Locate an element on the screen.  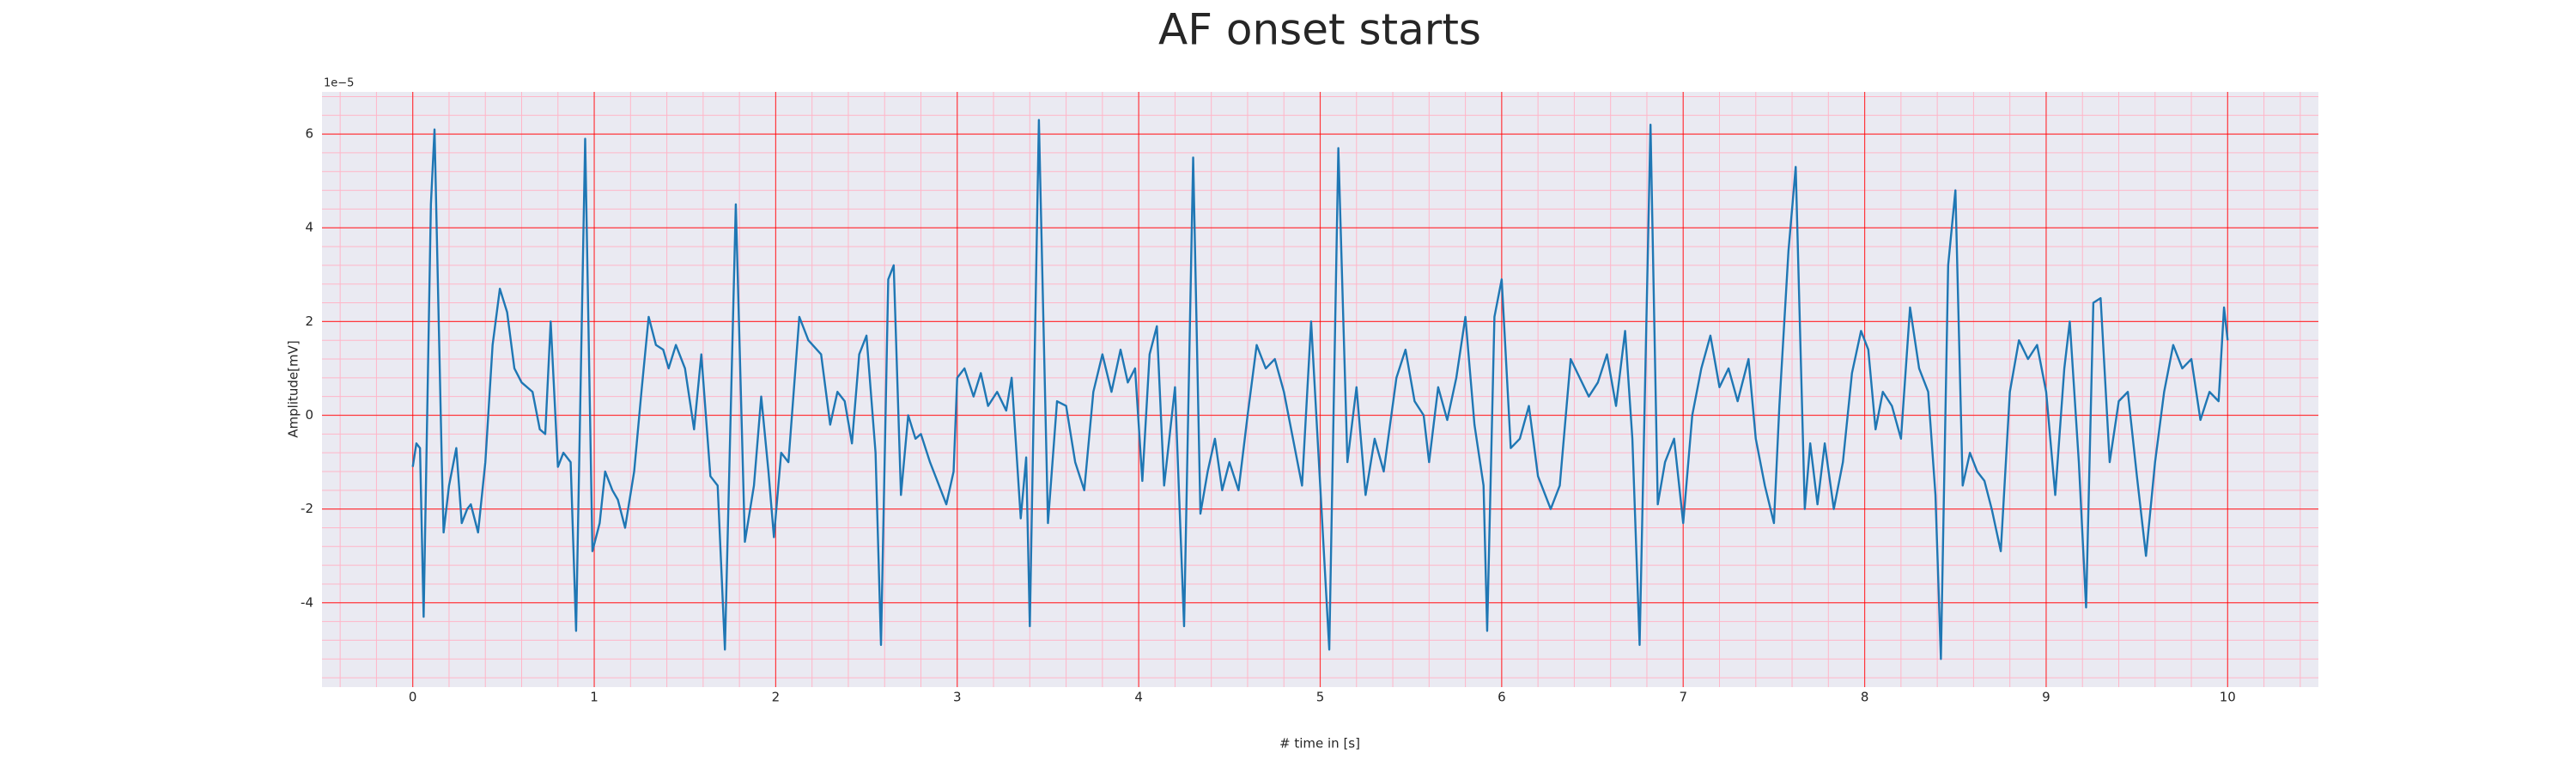
y-tick-label: 2 is located at coordinates (309, 321).